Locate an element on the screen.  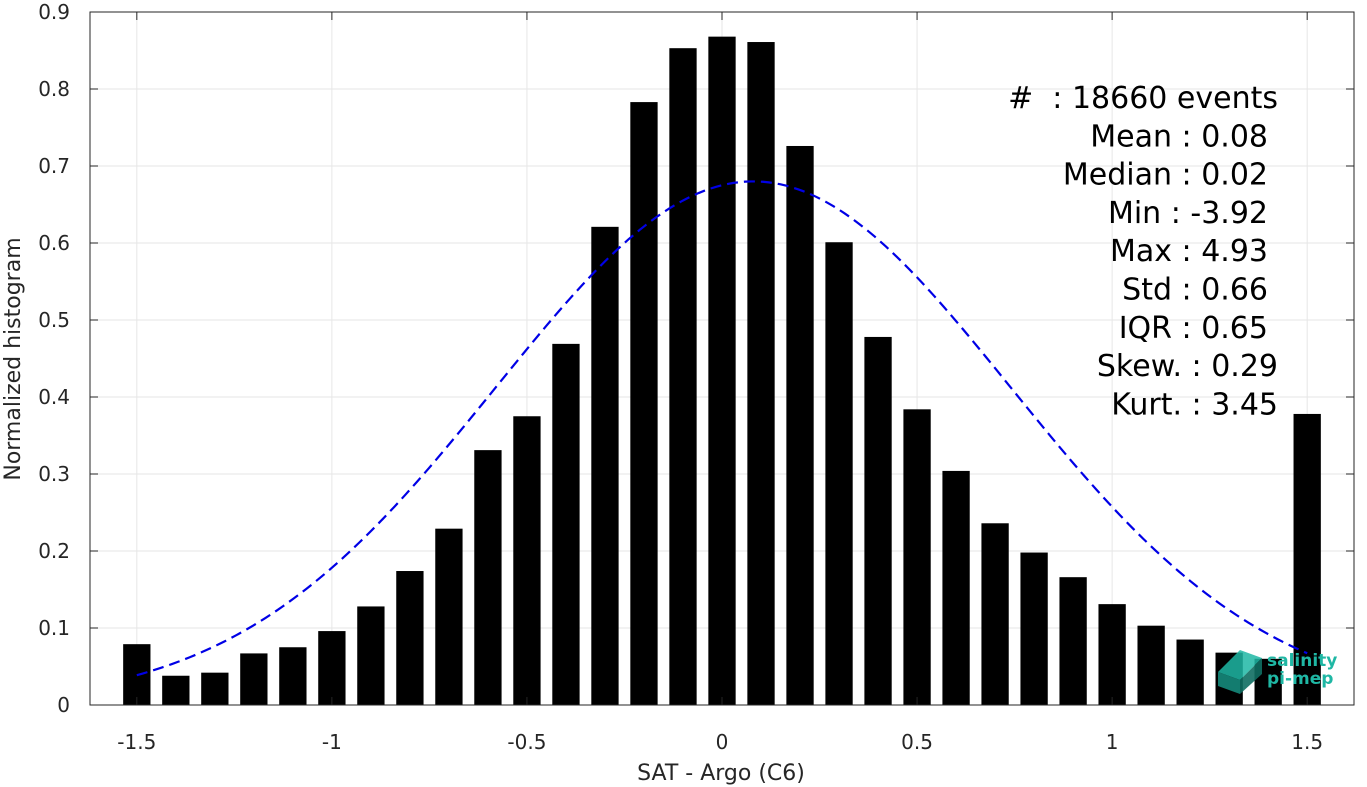
stat-line: Max : 4.93 is located at coordinates (1189, 251).